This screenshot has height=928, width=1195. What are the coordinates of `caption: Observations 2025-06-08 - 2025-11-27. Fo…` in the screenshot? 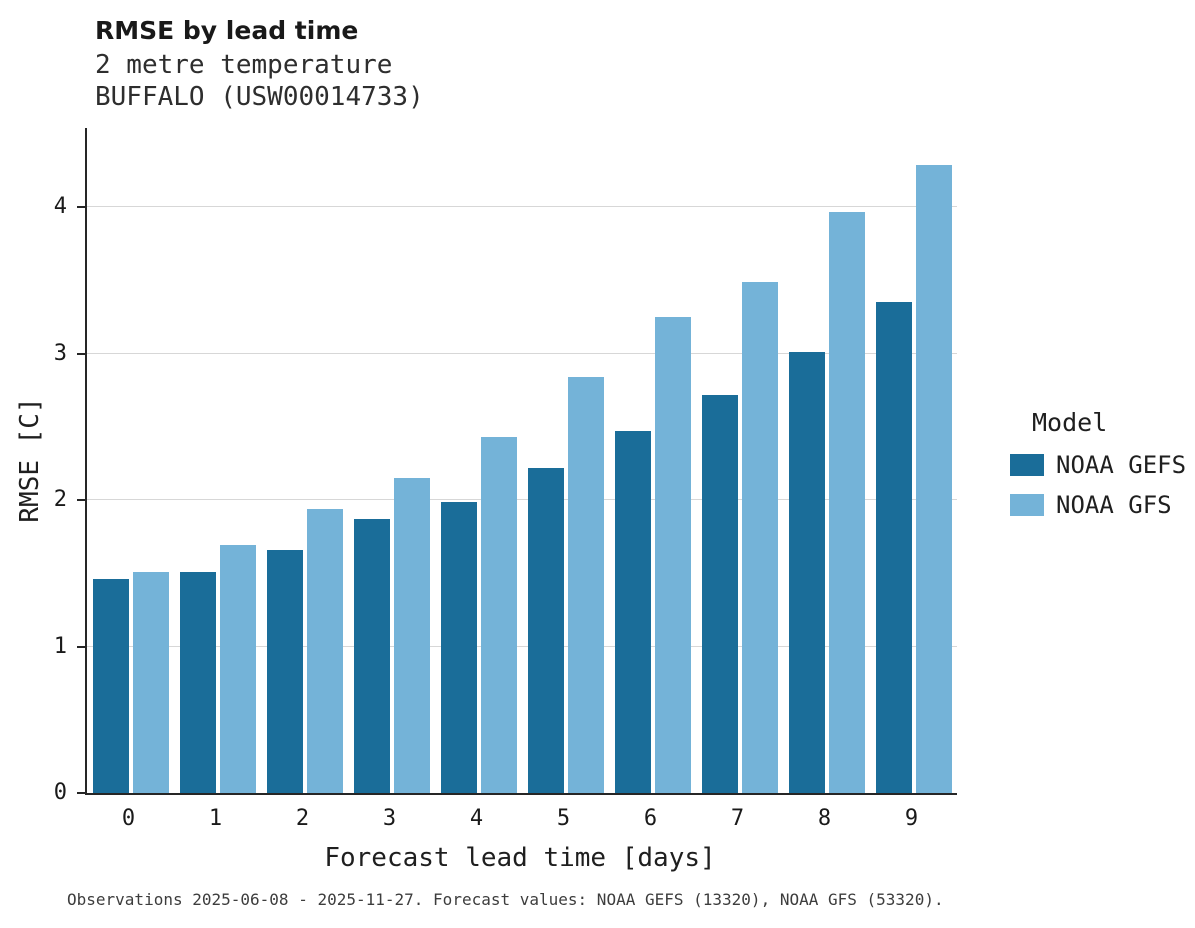 It's located at (505, 899).